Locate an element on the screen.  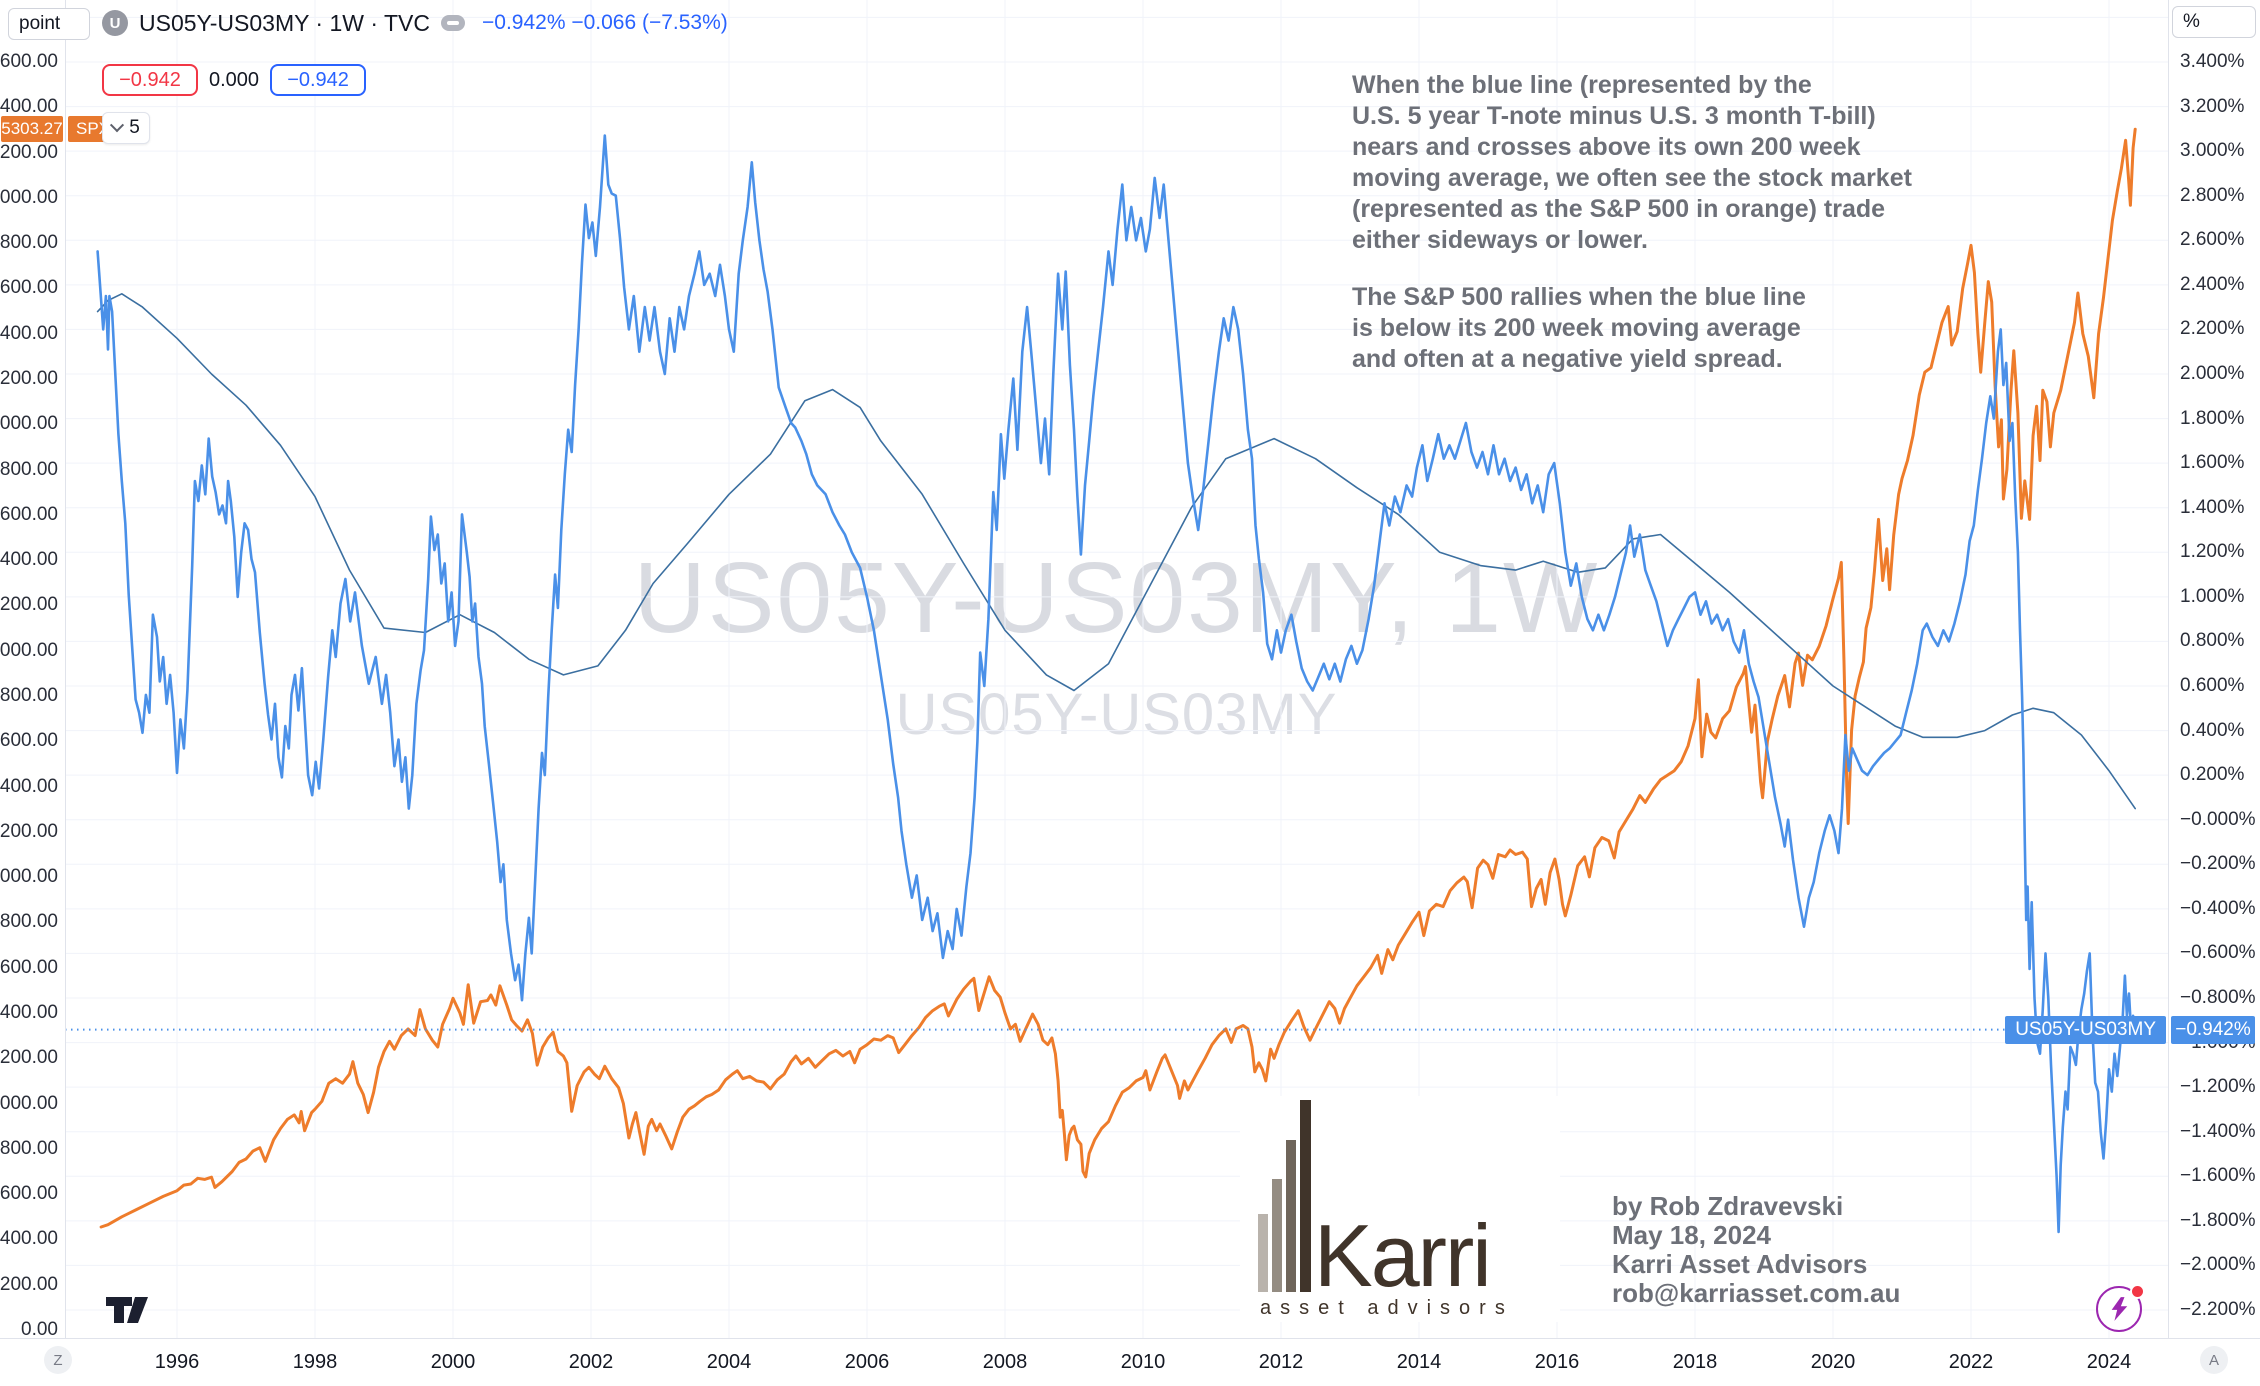
right-axis-tick-label: −1.400% is located at coordinates (2218, 1131).